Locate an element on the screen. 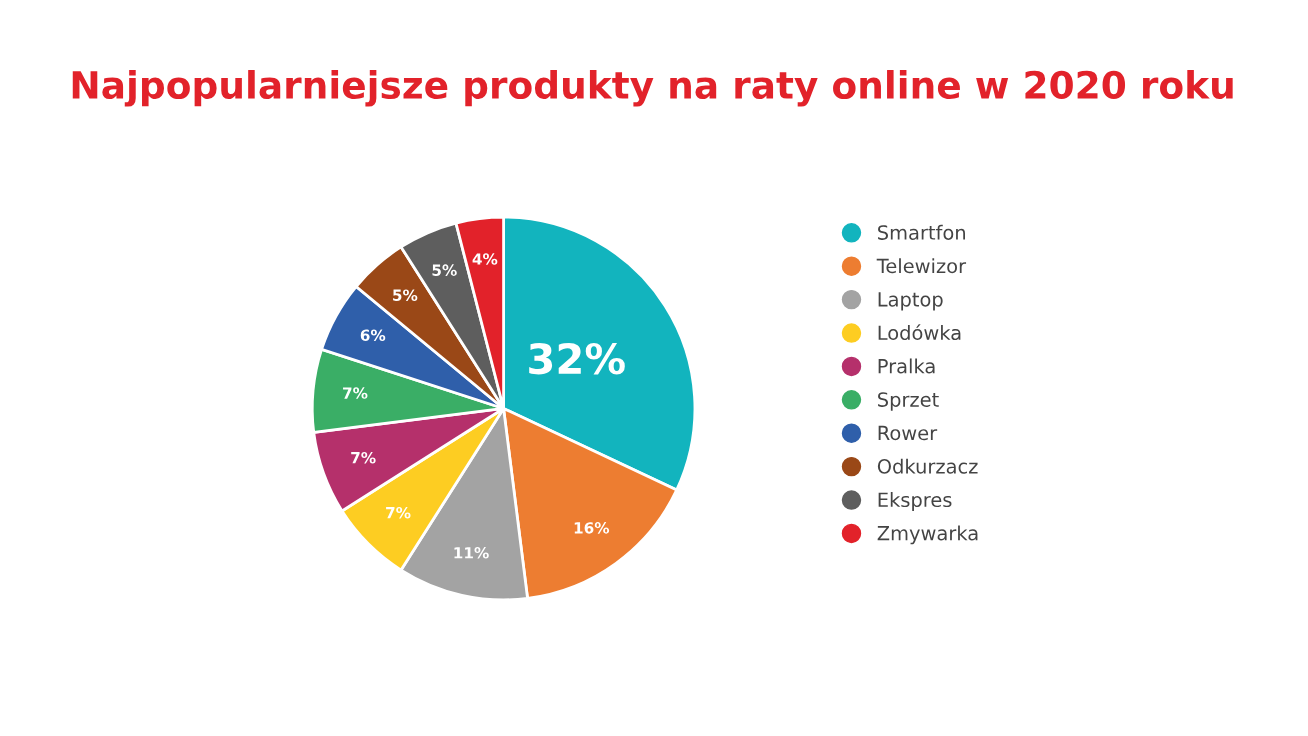 The image size is (1308, 736). legend-label: Rower is located at coordinates (908, 433).